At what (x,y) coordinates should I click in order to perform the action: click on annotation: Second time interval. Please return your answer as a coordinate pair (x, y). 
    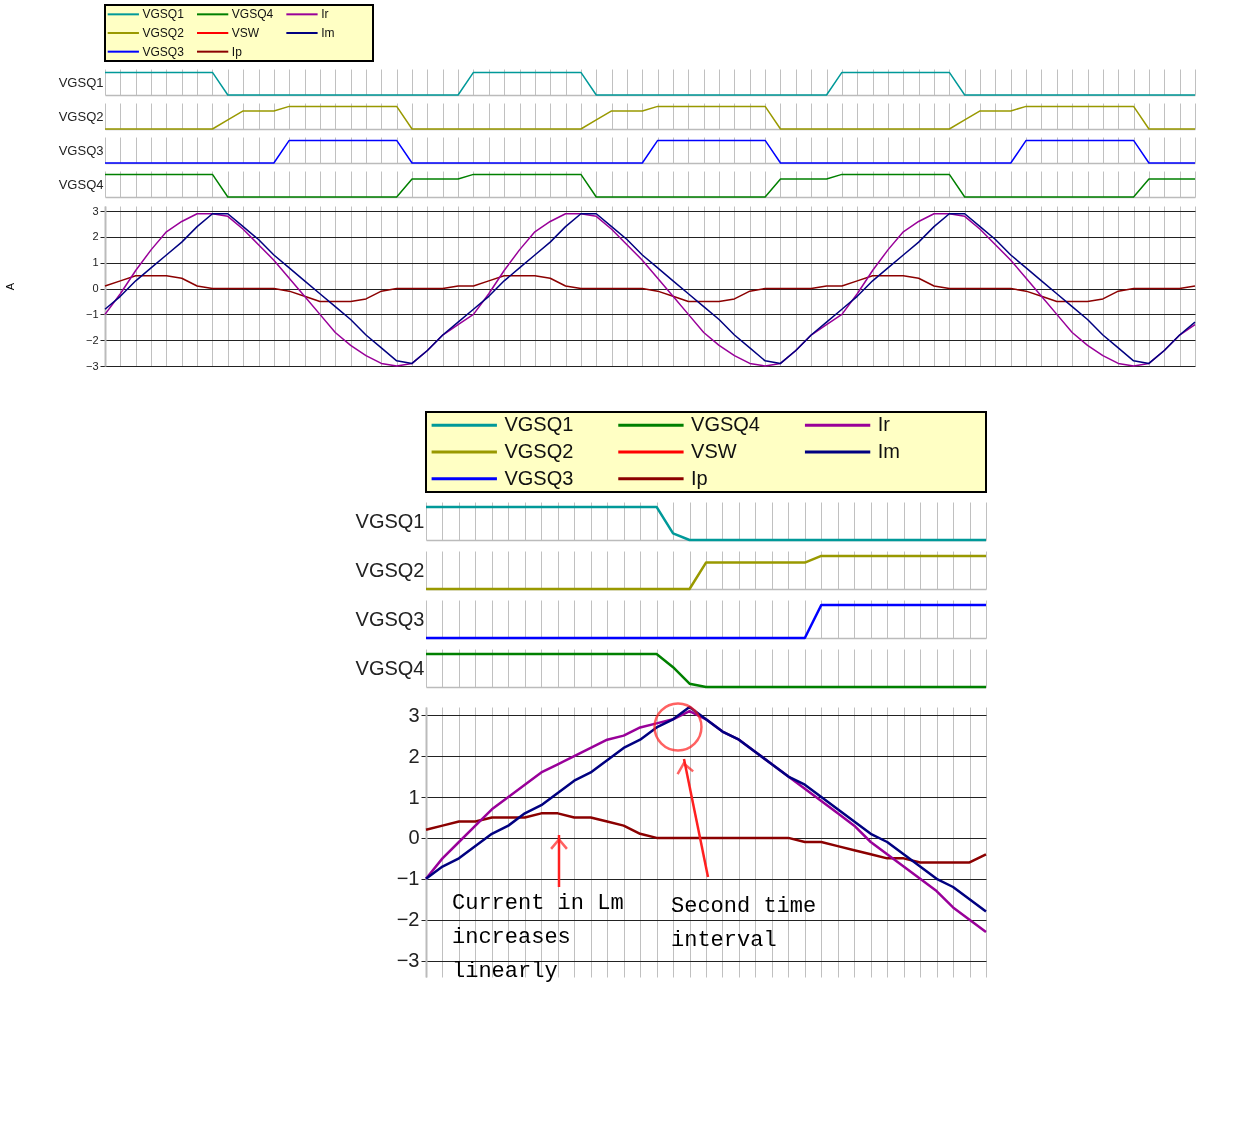
    Looking at the image, I should click on (744, 923).